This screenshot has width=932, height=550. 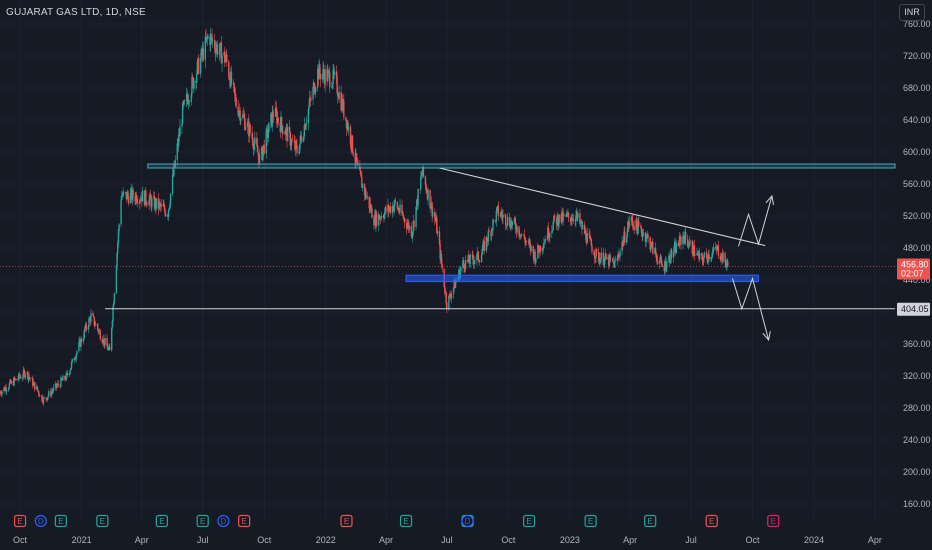 I want to click on x-tick-label: 2023, so click(x=570, y=540).